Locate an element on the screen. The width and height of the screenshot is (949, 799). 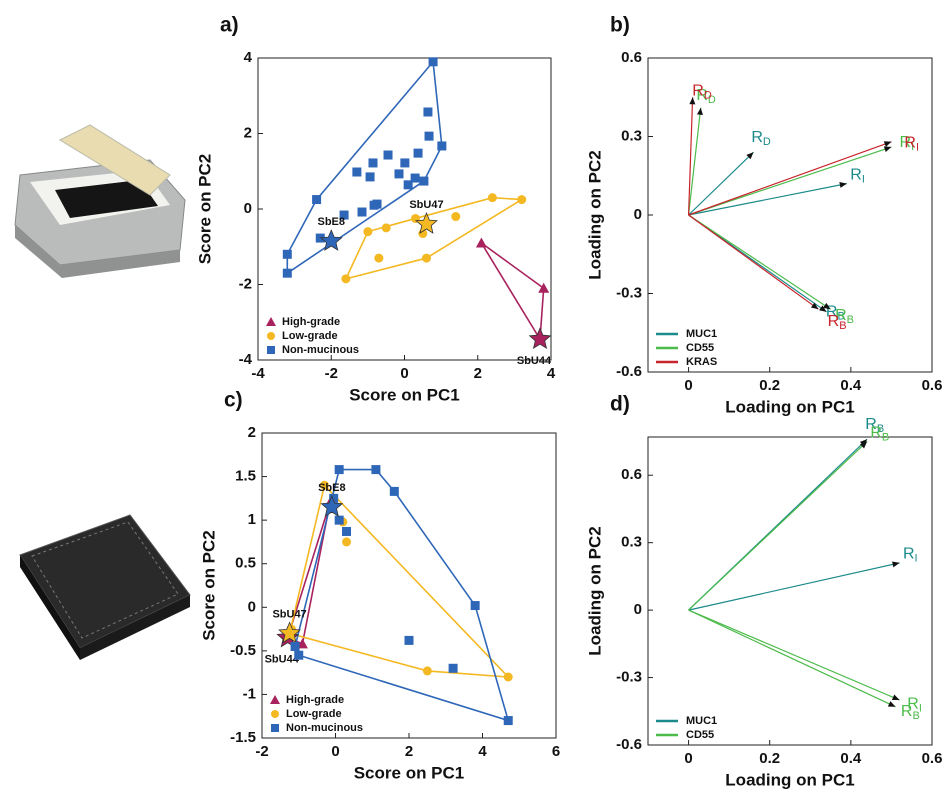
wells is located at coordinates (105, 580).